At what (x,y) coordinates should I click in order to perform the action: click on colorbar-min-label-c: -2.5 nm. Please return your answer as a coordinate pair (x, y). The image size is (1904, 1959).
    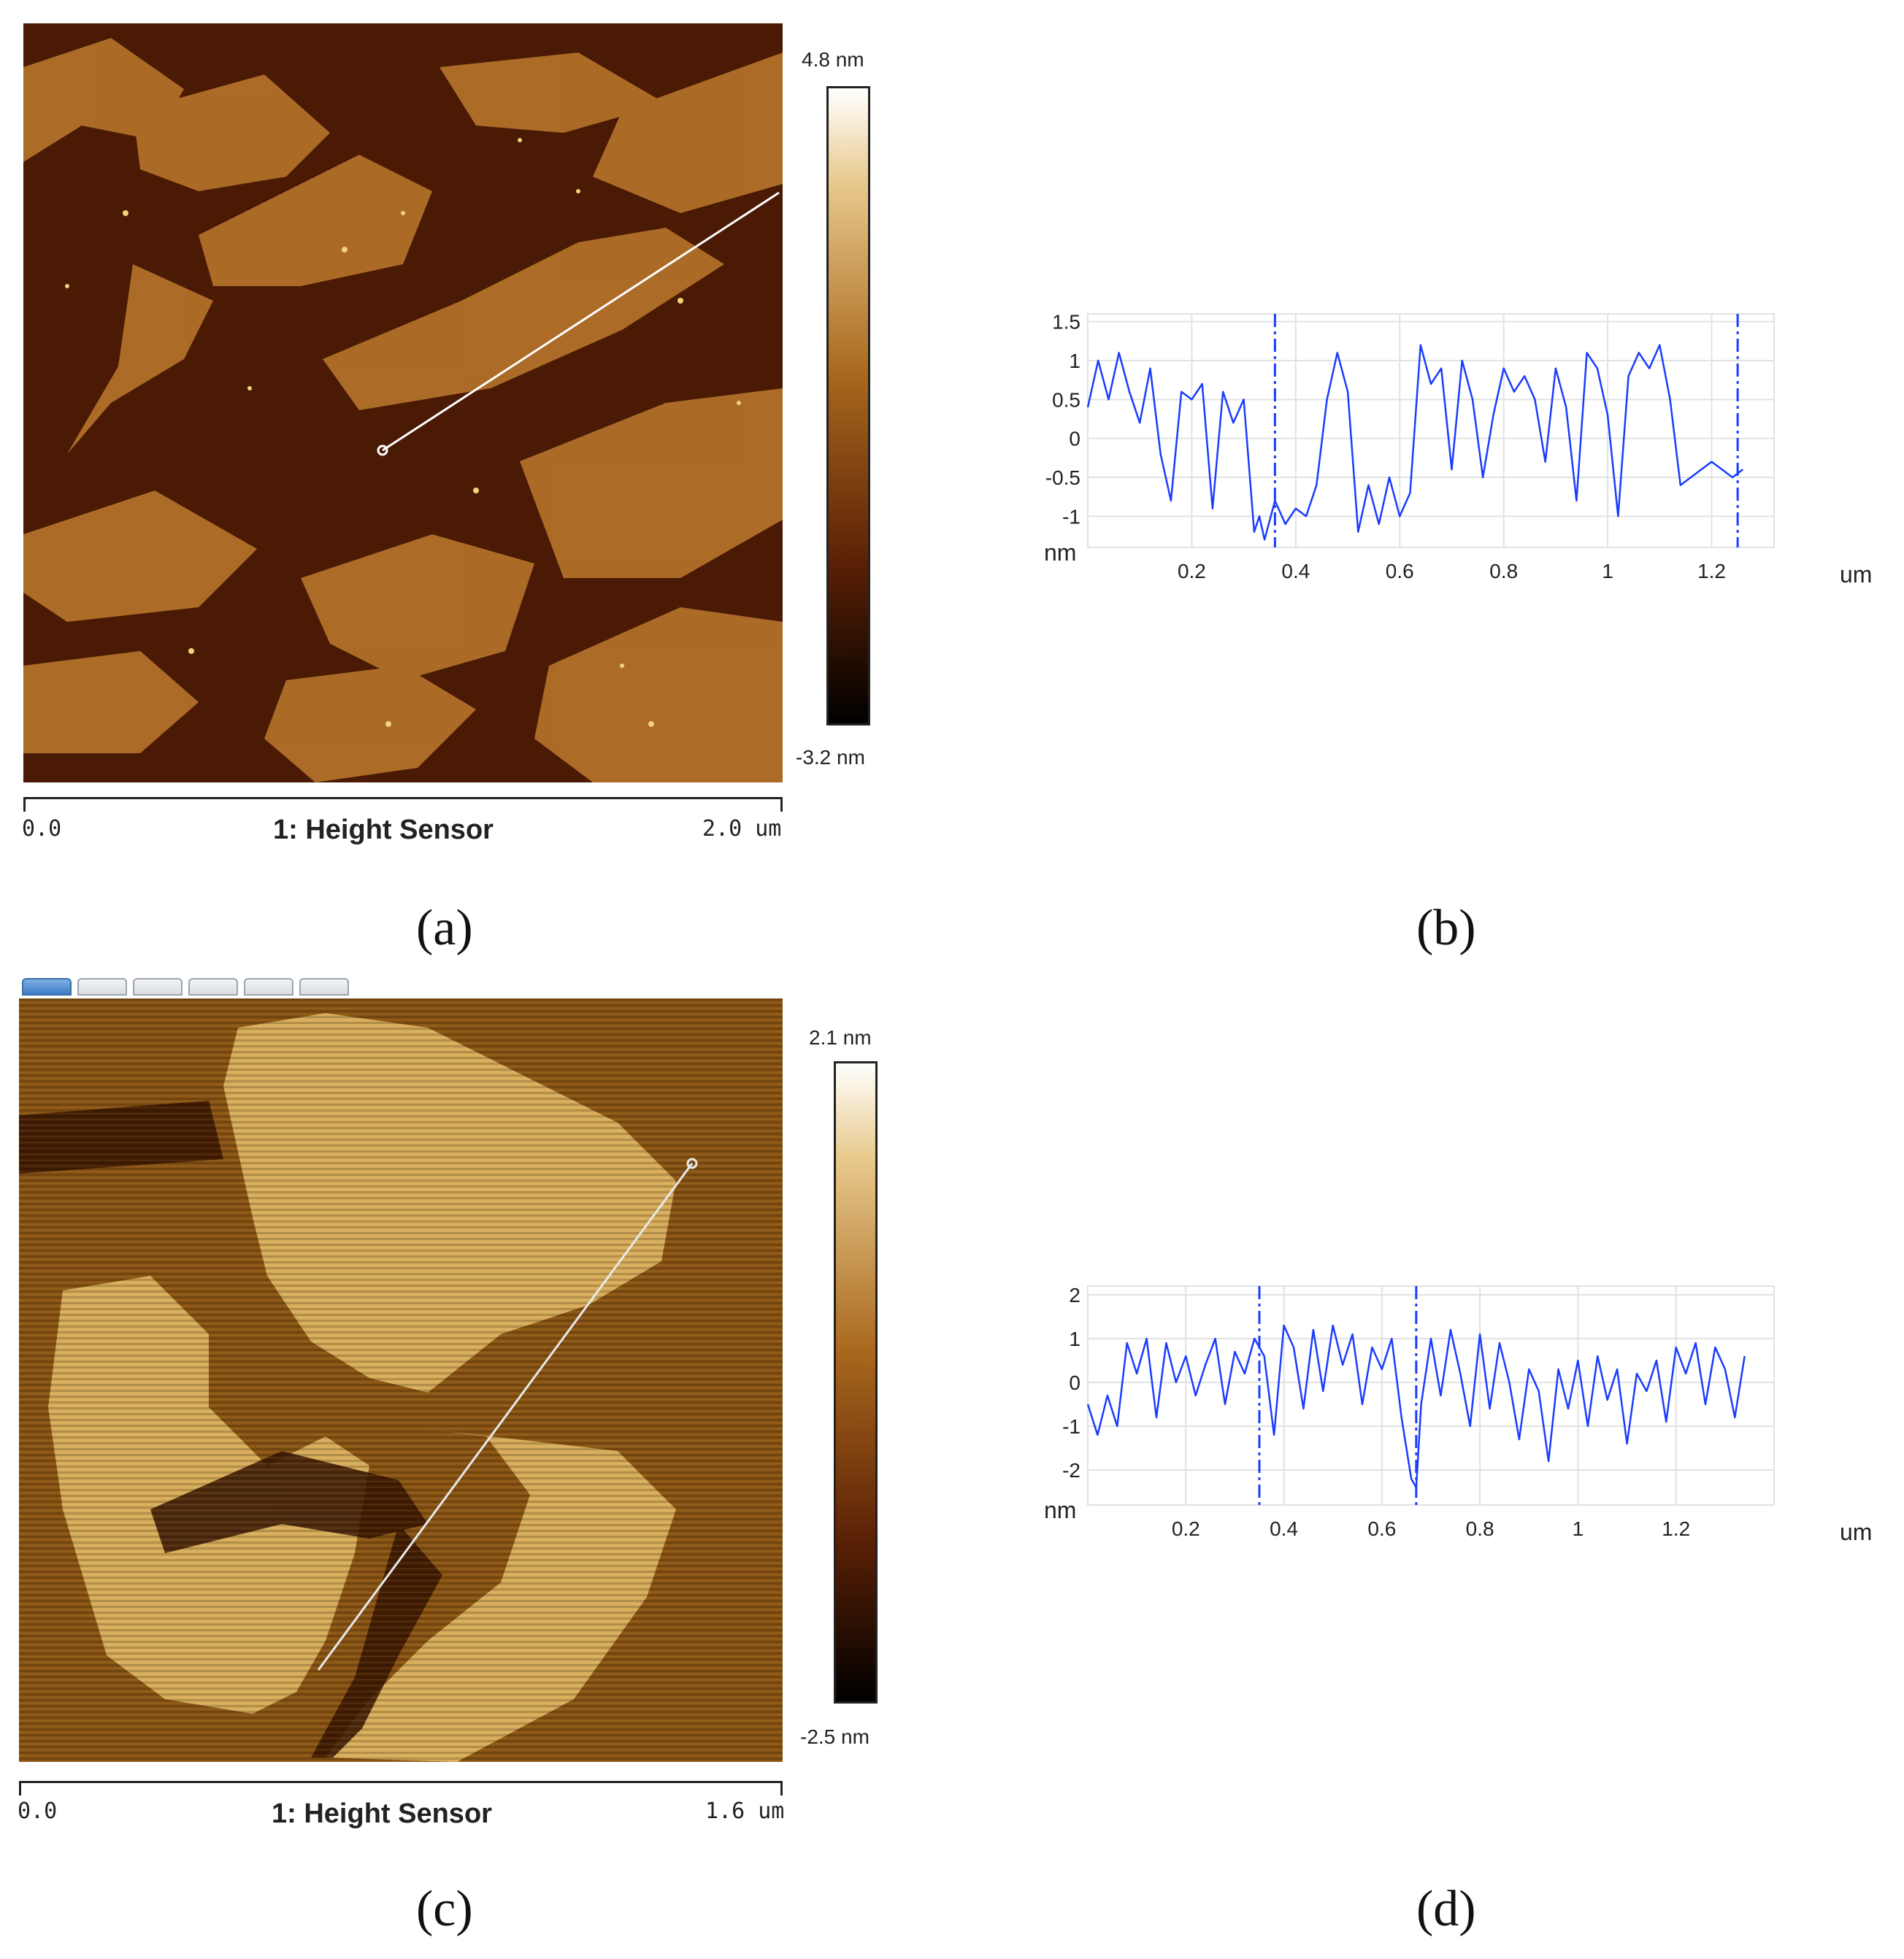
    Looking at the image, I should click on (835, 1736).